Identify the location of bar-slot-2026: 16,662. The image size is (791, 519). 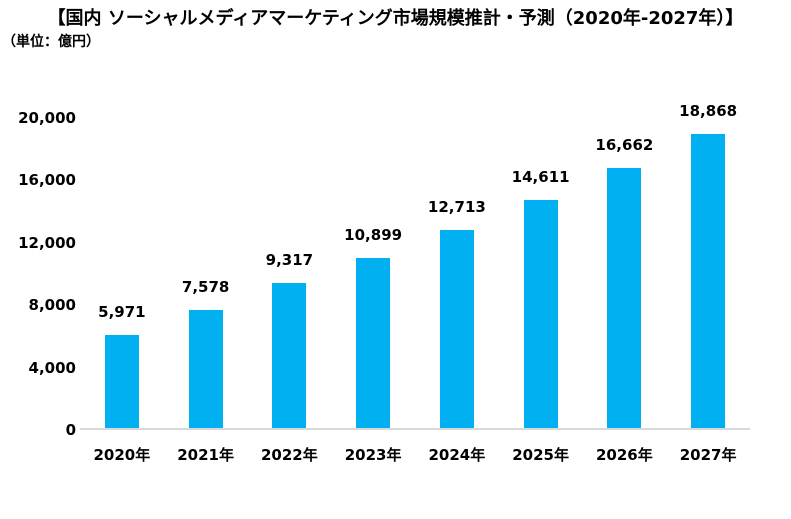
(625, 273).